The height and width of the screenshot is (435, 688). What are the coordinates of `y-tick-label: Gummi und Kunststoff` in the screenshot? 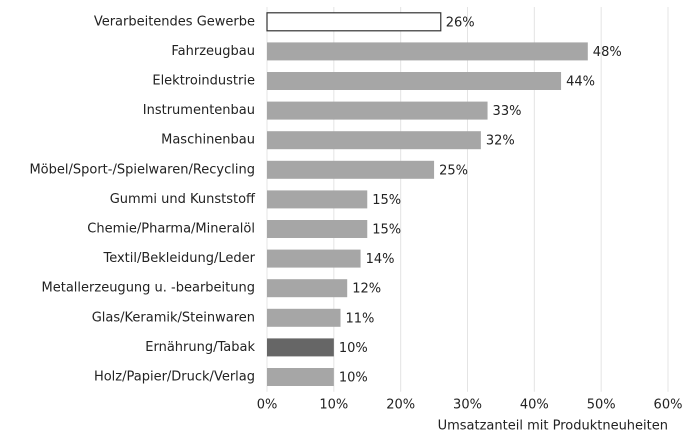 It's located at (183, 199).